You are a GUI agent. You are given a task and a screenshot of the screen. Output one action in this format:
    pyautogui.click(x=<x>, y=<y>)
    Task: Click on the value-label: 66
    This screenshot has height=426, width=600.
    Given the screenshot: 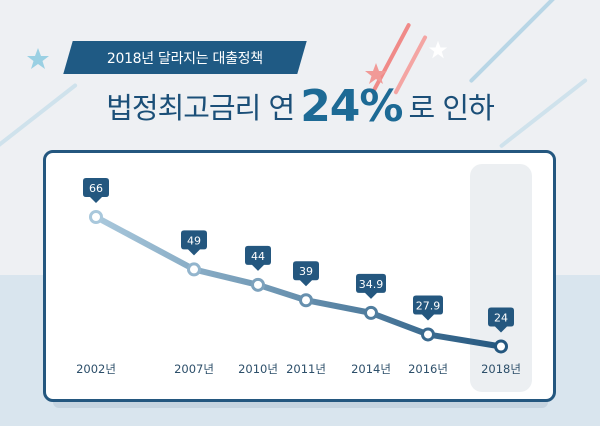 What is the action you would take?
    pyautogui.click(x=96, y=188)
    